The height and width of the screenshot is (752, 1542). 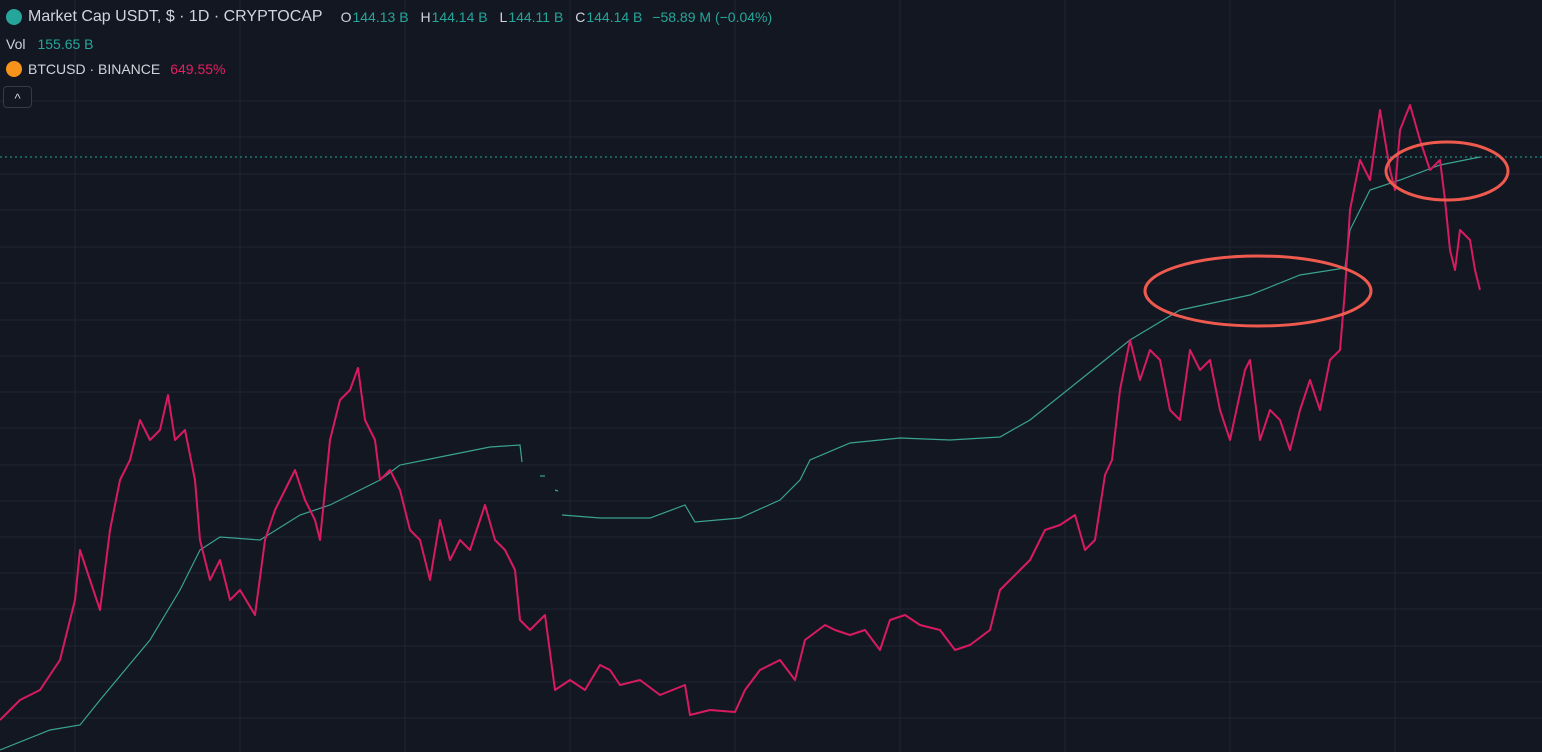 What do you see at coordinates (14, 17) in the screenshot?
I see `symbol-icon` at bounding box center [14, 17].